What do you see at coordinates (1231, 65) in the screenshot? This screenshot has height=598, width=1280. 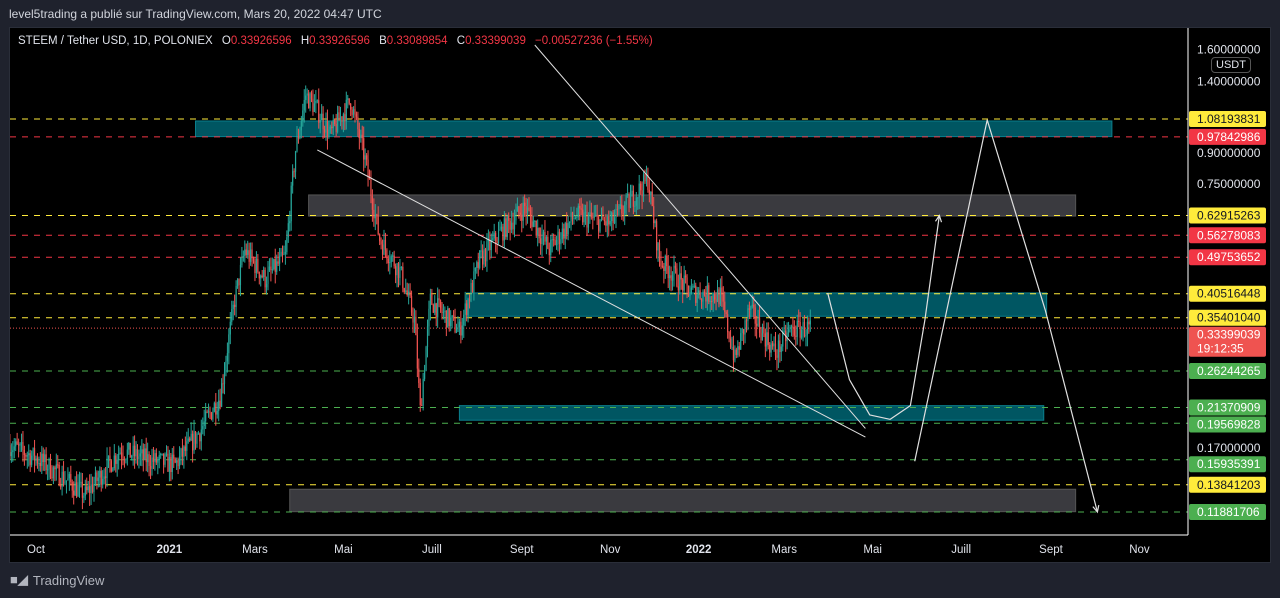 I see `currency-badge: USDT` at bounding box center [1231, 65].